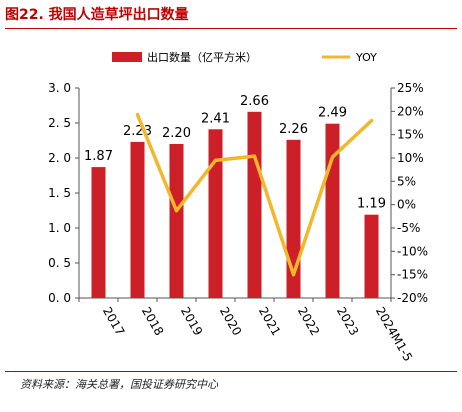  Describe the element at coordinates (215, 118) in the screenshot. I see `bar-value-label: 2.41` at that location.